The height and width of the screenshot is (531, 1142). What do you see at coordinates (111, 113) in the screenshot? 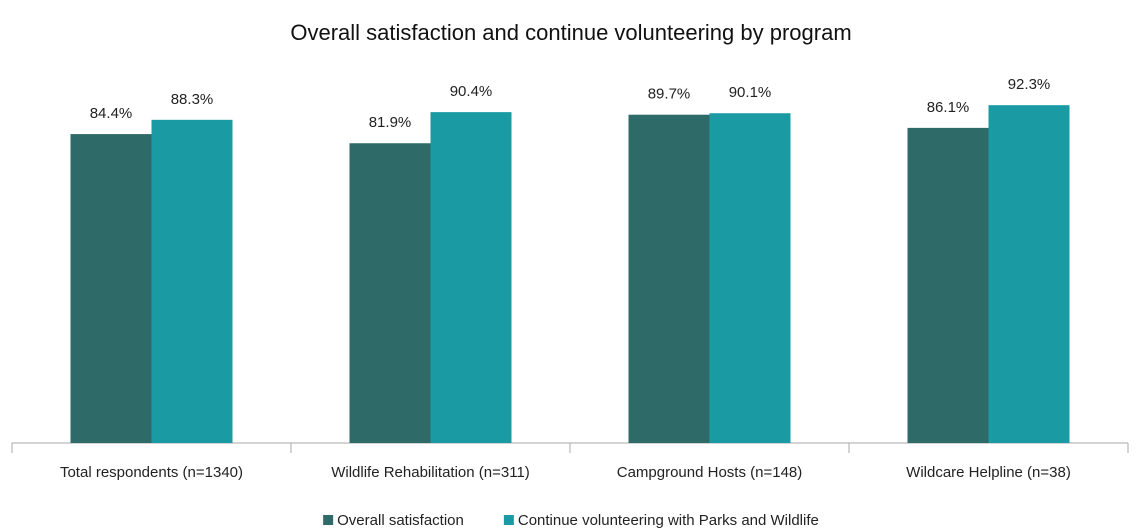
I see `data-label: 84.4%` at bounding box center [111, 113].